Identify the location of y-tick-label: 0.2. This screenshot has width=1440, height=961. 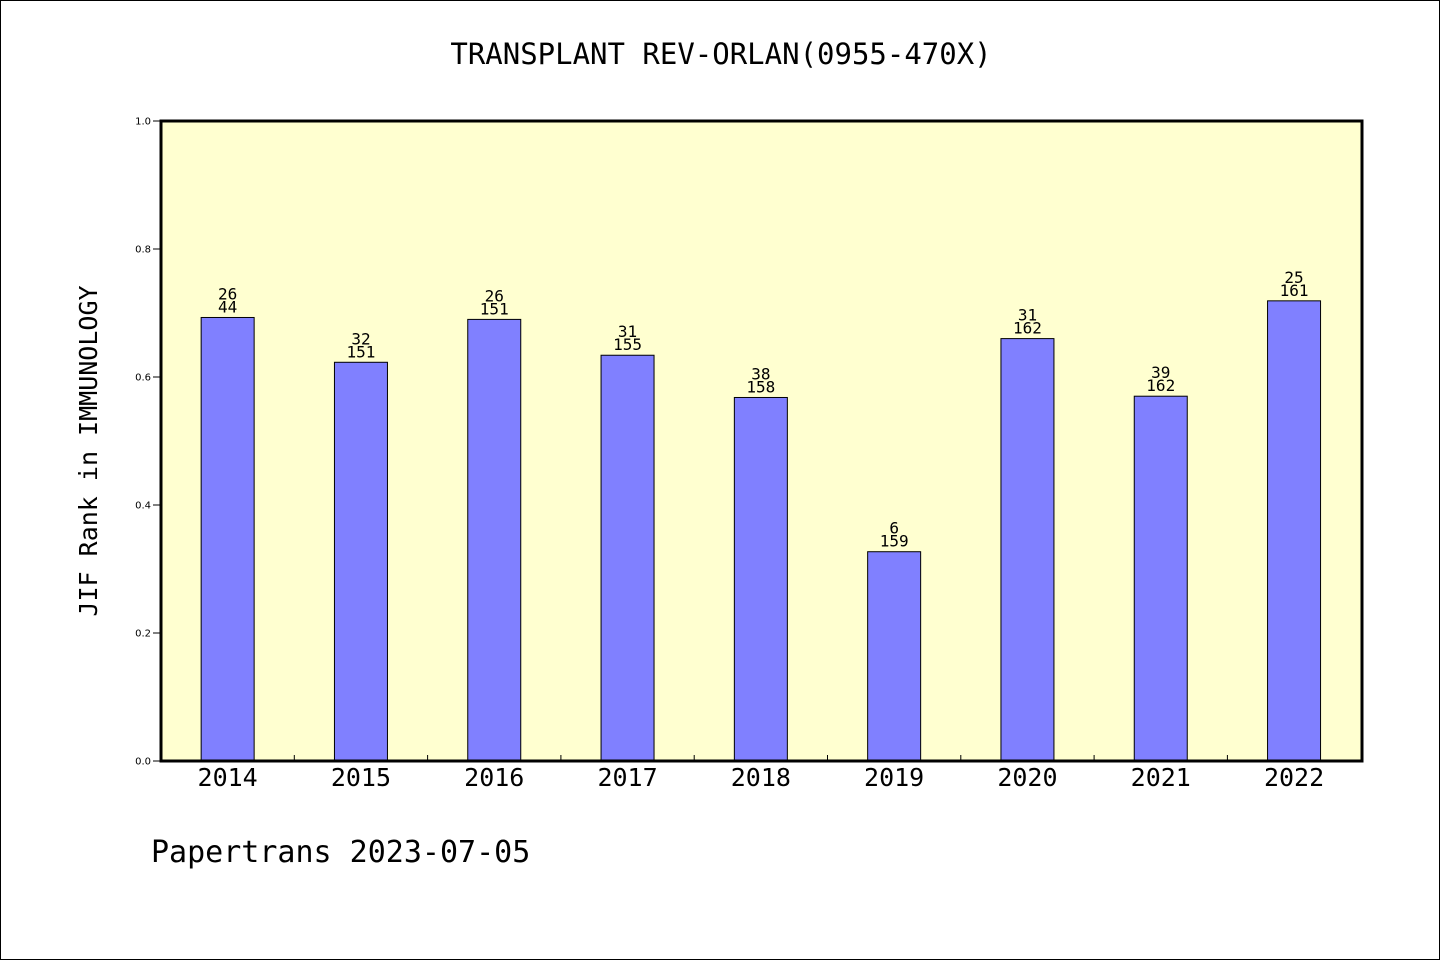
(143, 634).